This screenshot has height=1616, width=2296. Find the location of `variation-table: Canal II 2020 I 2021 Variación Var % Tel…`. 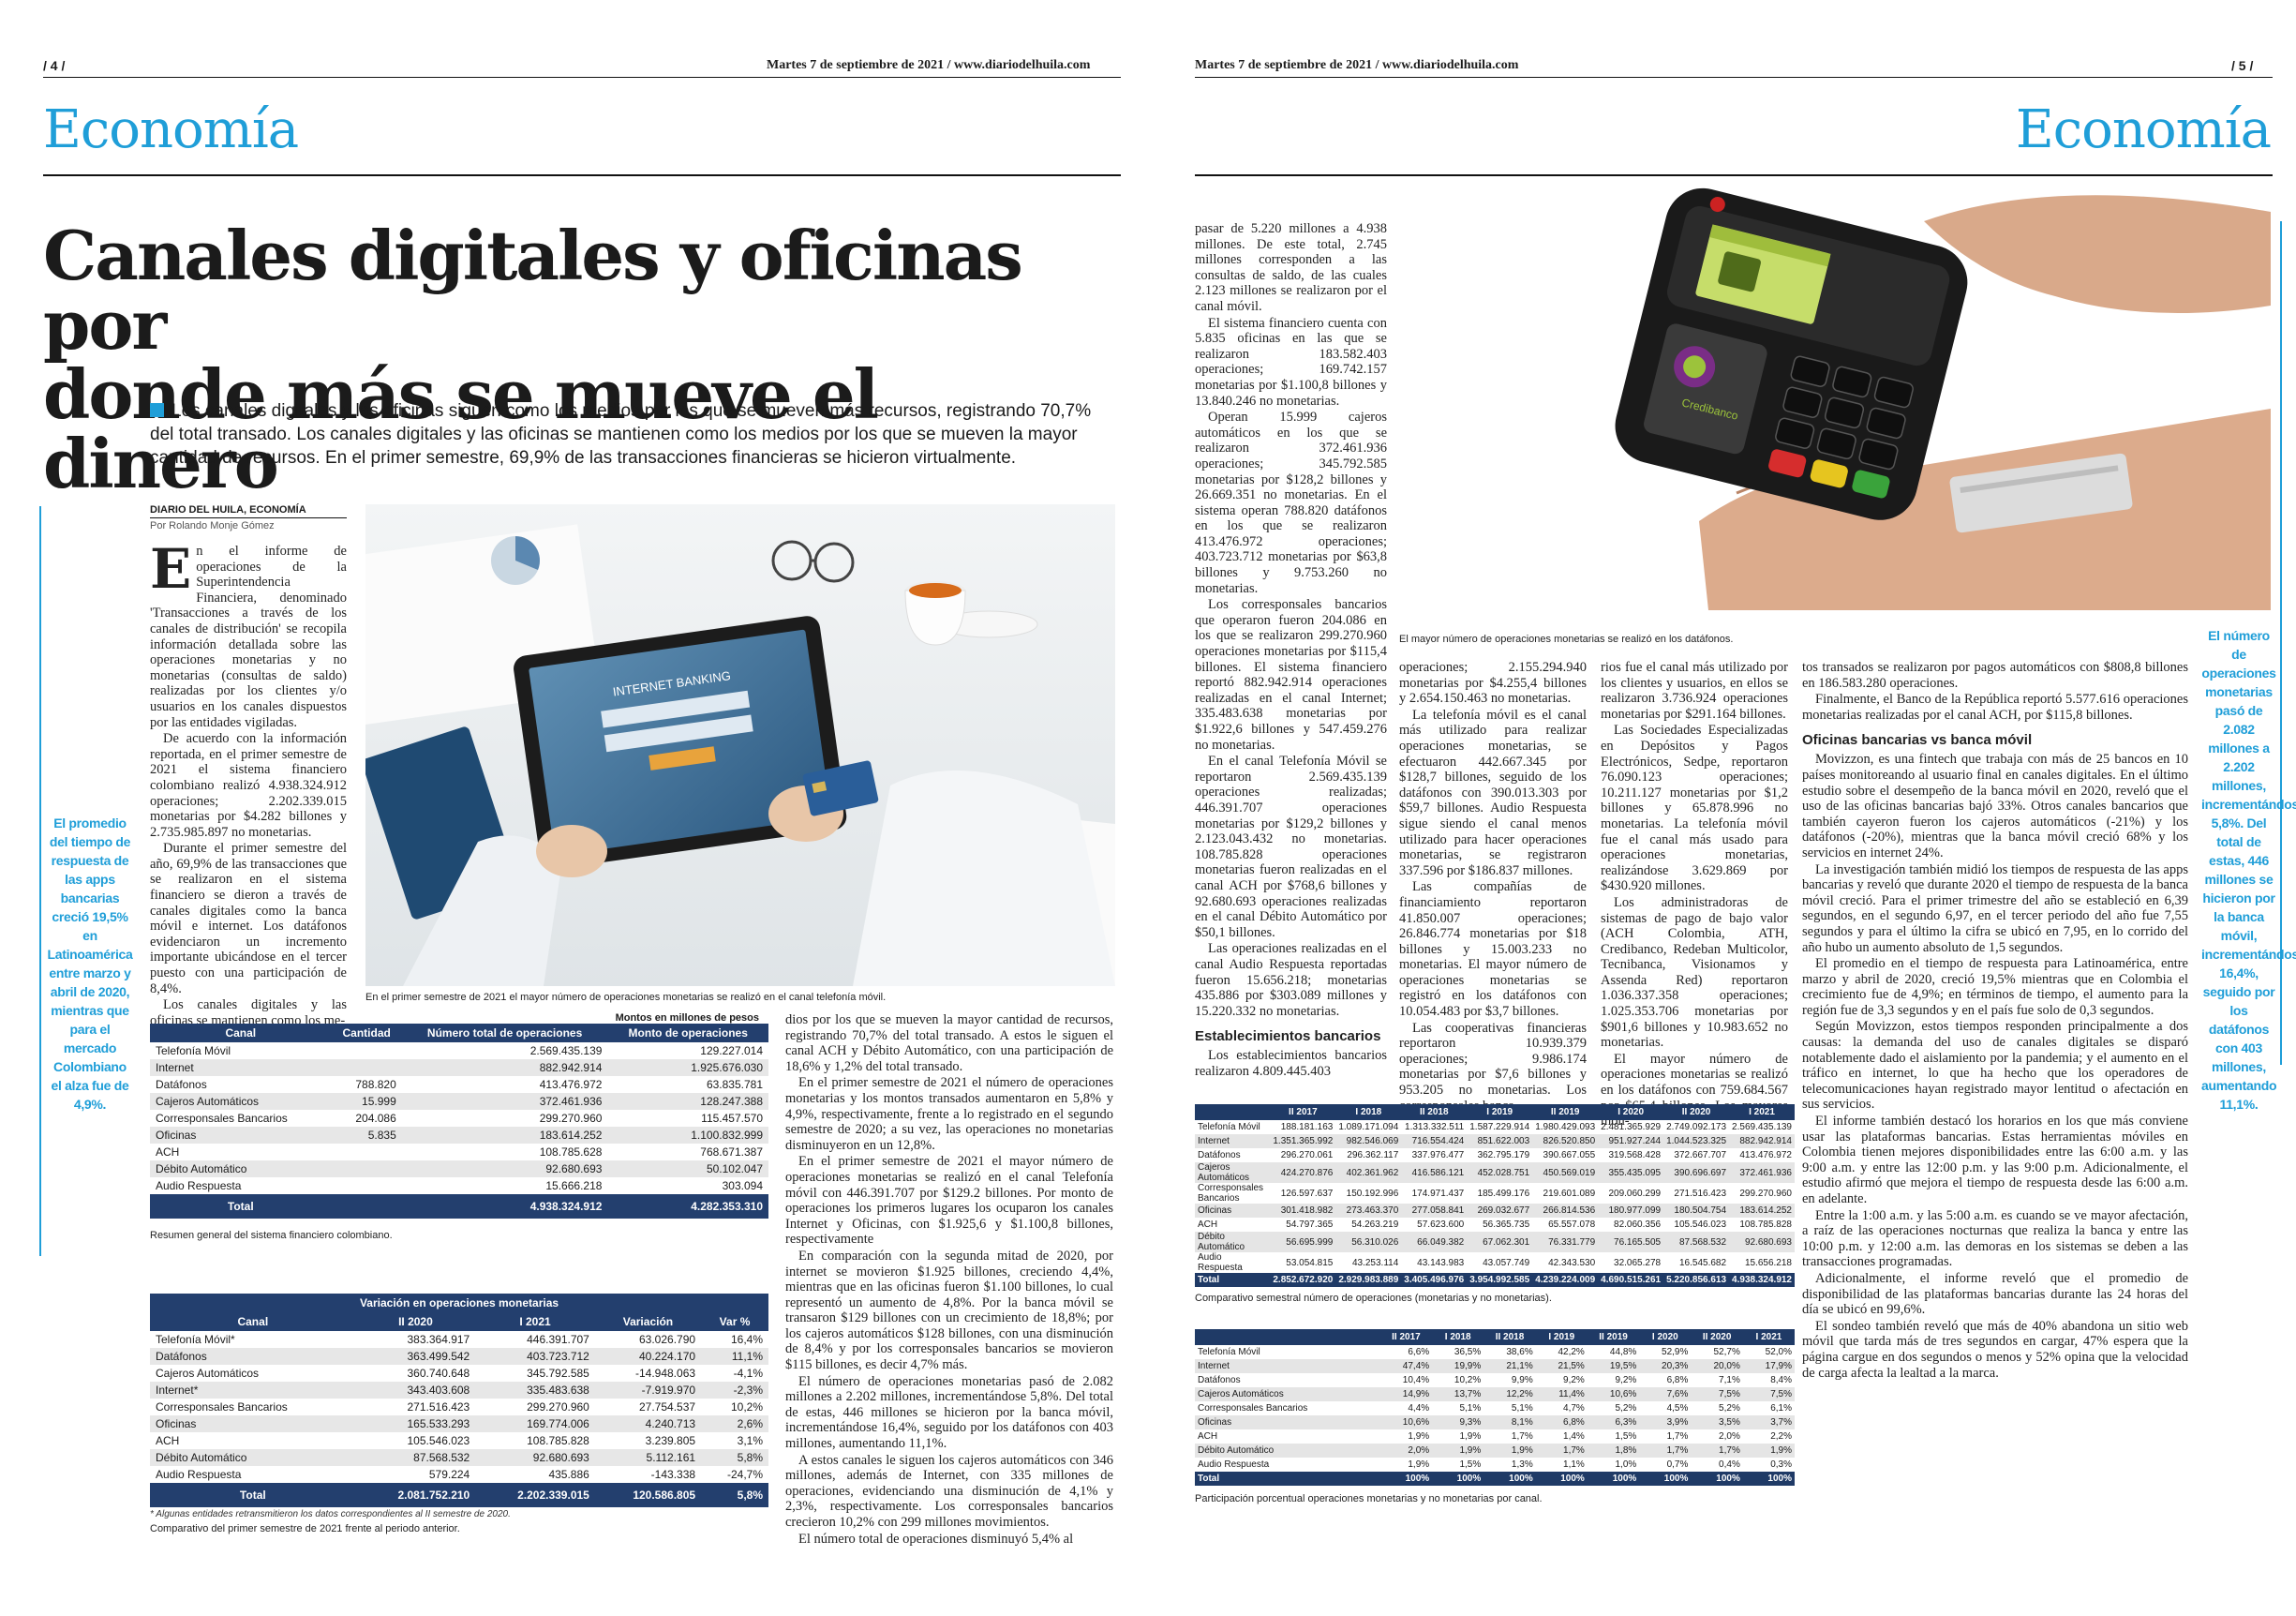

variation-table: Canal II 2020 I 2021 Variación Var % Tel… is located at coordinates (459, 1409).